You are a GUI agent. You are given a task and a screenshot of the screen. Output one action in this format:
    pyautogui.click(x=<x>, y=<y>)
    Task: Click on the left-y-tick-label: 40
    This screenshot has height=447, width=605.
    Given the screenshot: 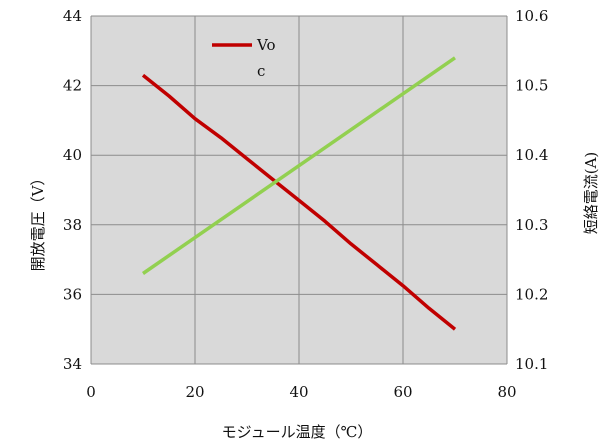 What is the action you would take?
    pyautogui.click(x=72, y=155)
    